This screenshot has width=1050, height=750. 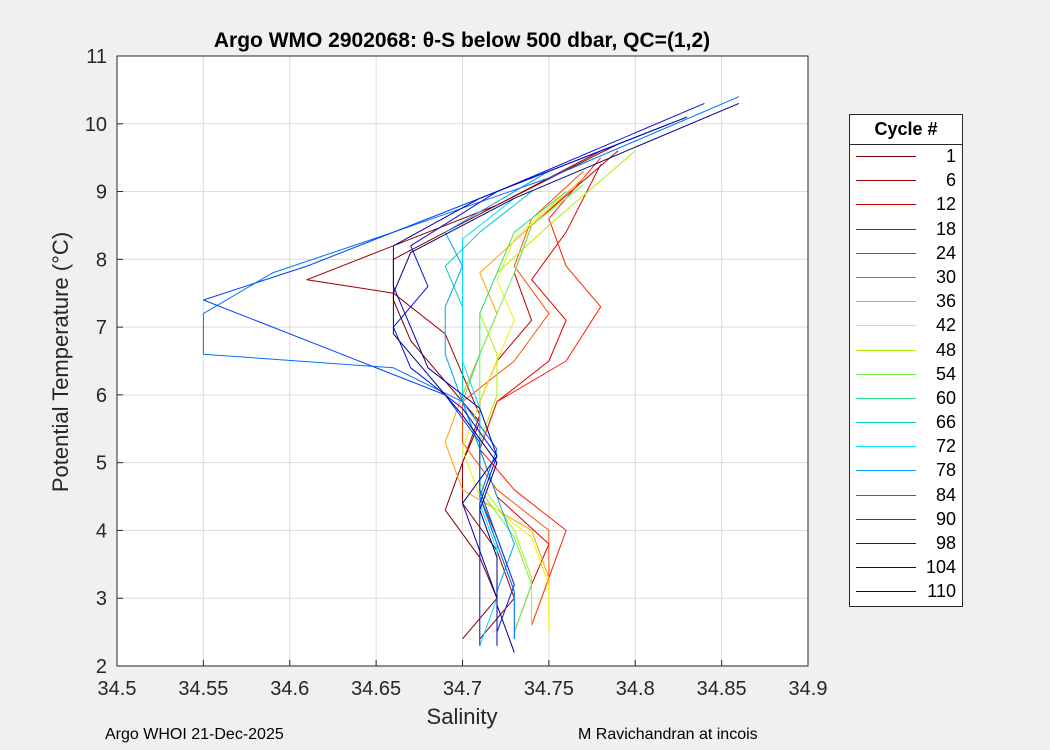 What do you see at coordinates (462, 689) in the screenshot?
I see `x-tick-label: 34.7` at bounding box center [462, 689].